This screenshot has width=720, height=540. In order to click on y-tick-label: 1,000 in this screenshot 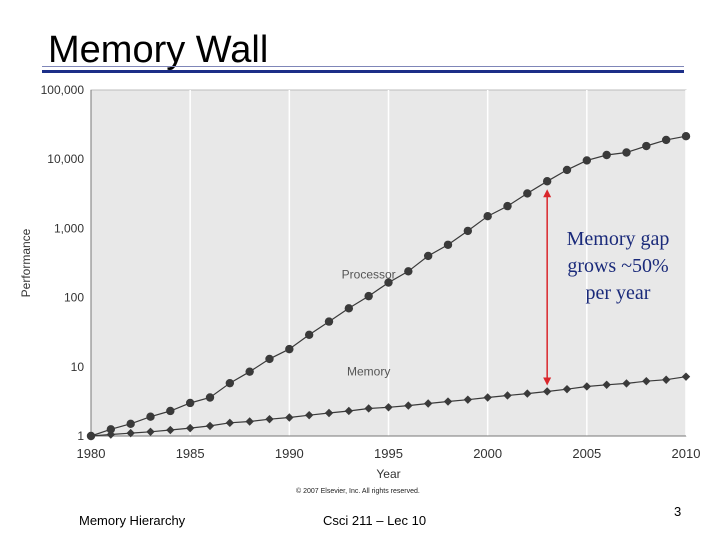, I will do `click(69, 228)`.